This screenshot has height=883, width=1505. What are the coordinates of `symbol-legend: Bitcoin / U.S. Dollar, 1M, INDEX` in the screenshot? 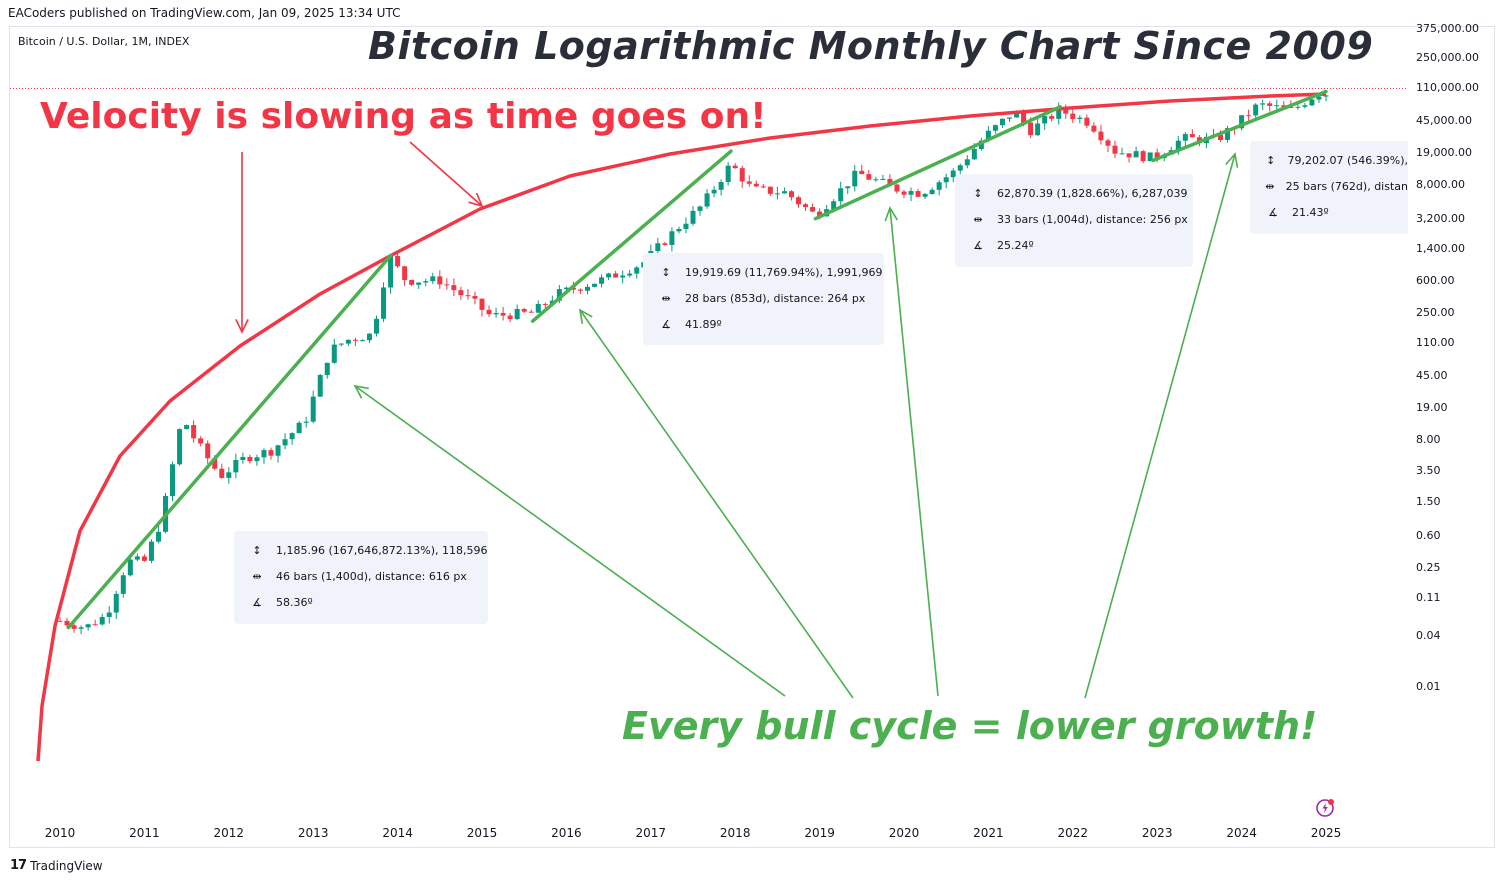 It's located at (104, 41).